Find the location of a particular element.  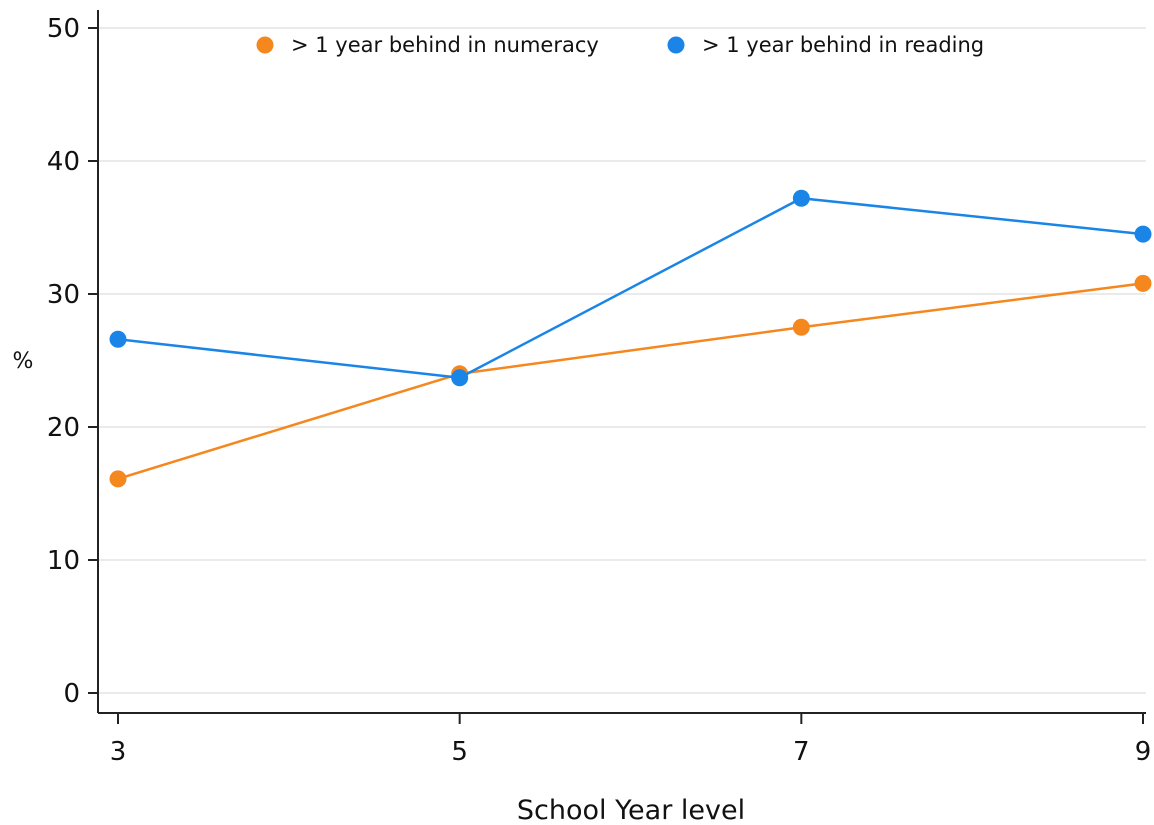

y-tick-label: 10 is located at coordinates (63, 561).